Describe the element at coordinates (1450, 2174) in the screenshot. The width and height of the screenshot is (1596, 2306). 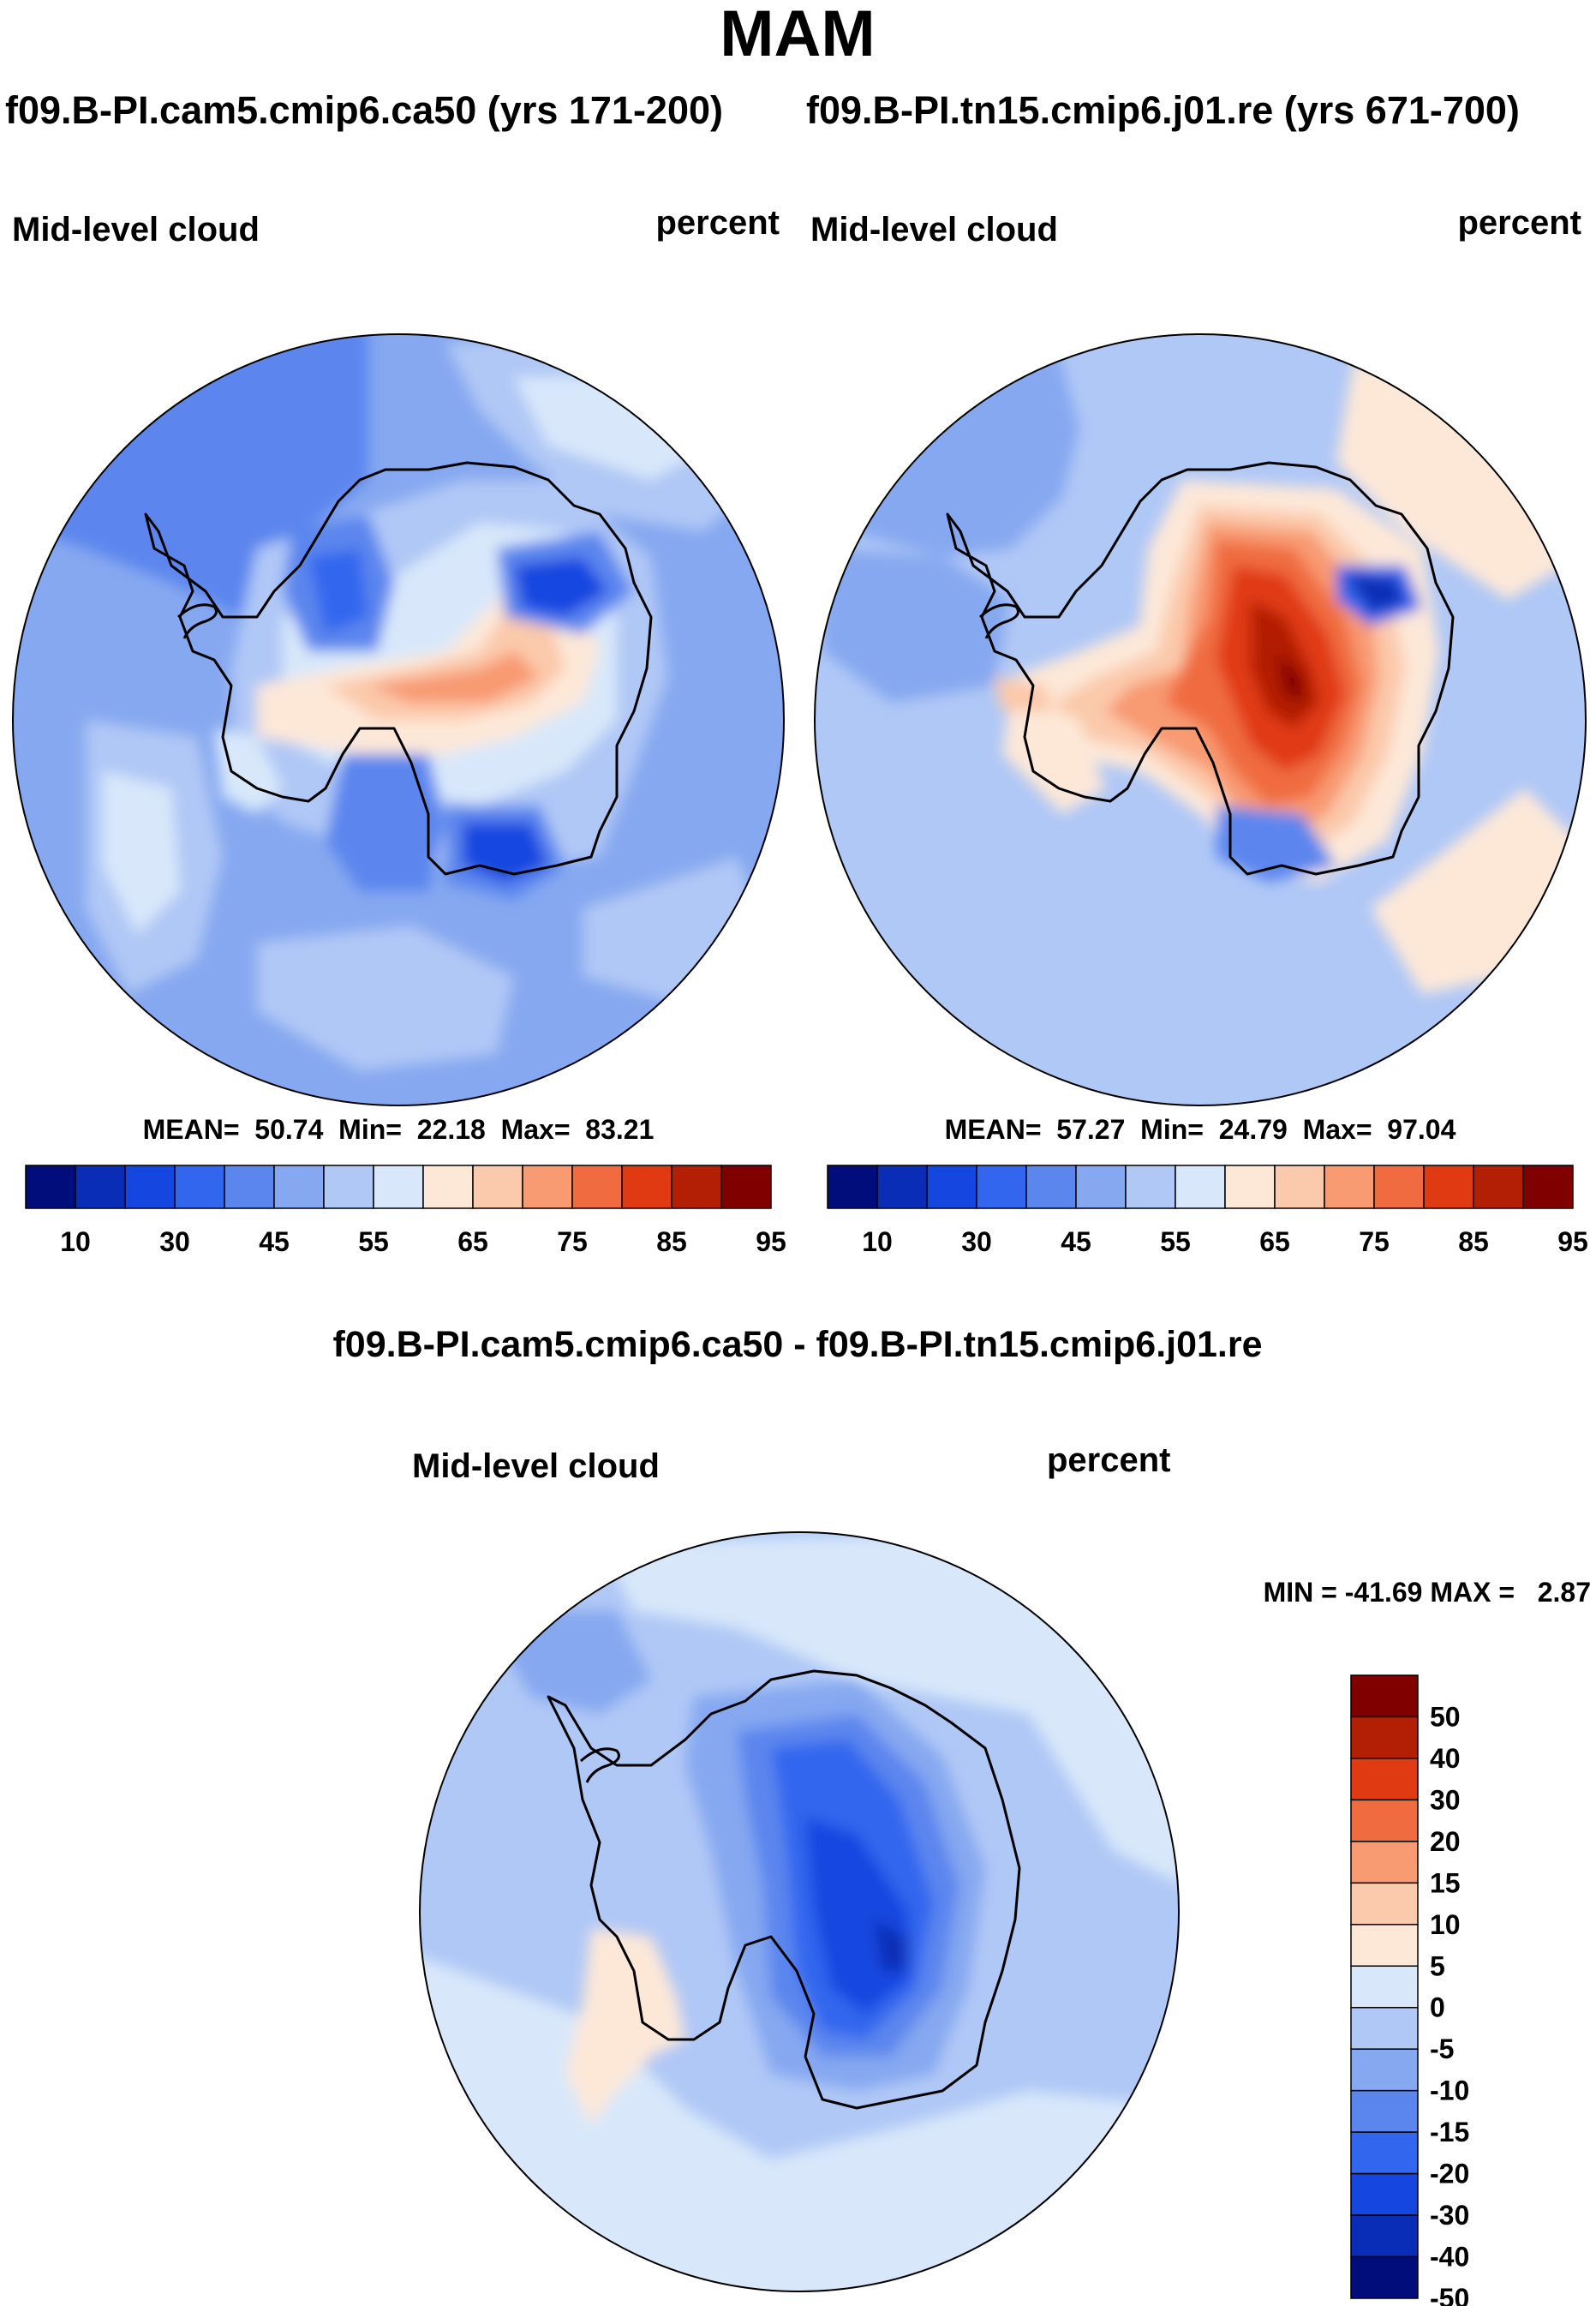
I see `diff-colorbar-tick-label: -20` at that location.